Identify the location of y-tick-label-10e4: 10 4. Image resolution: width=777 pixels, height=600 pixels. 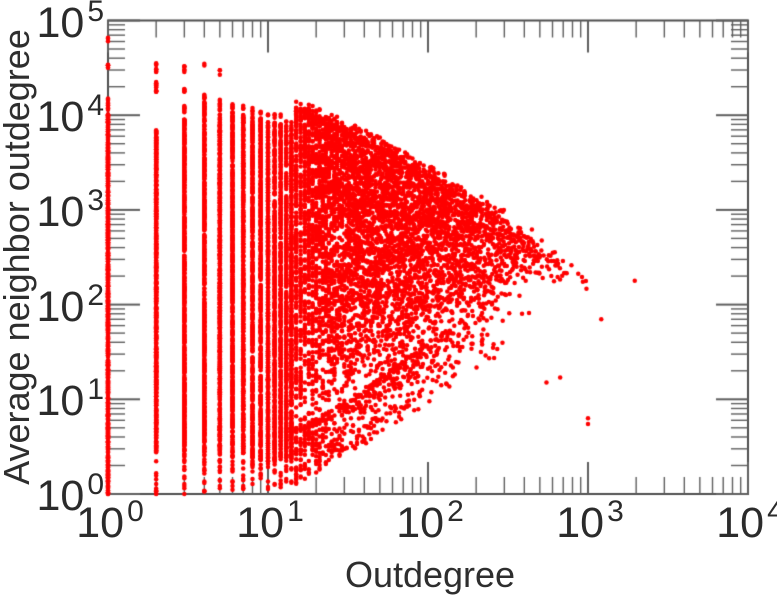
(70, 115).